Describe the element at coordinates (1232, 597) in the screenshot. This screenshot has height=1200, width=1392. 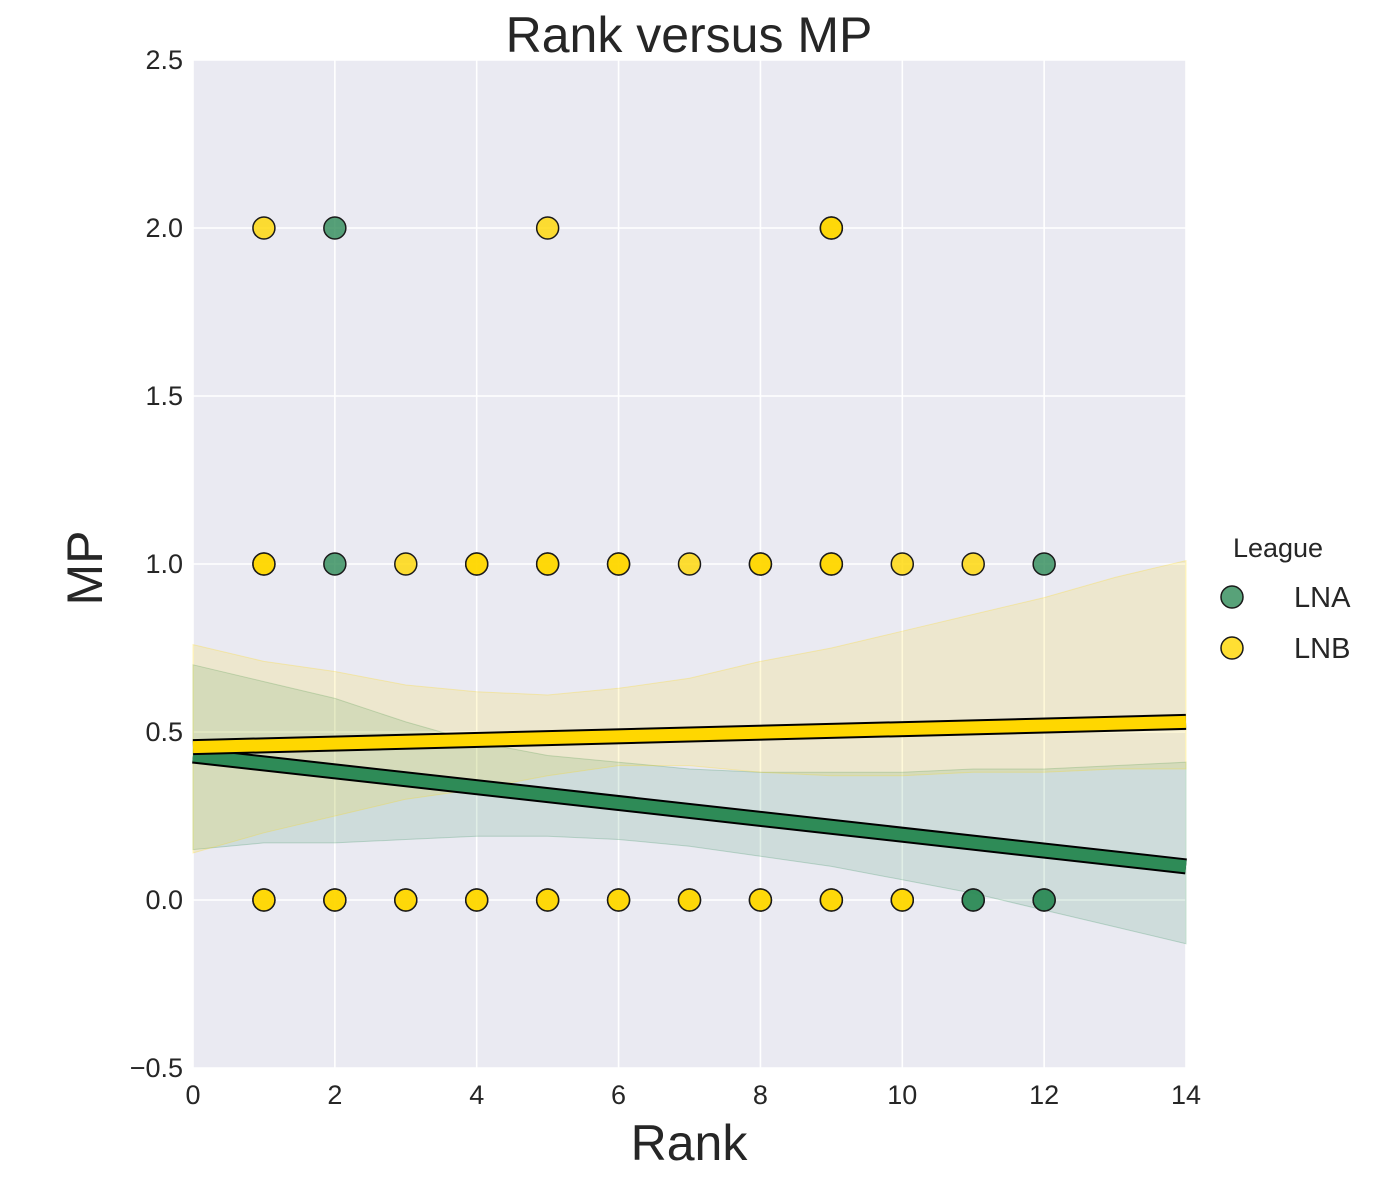
I see `legend-marker-lna` at that location.